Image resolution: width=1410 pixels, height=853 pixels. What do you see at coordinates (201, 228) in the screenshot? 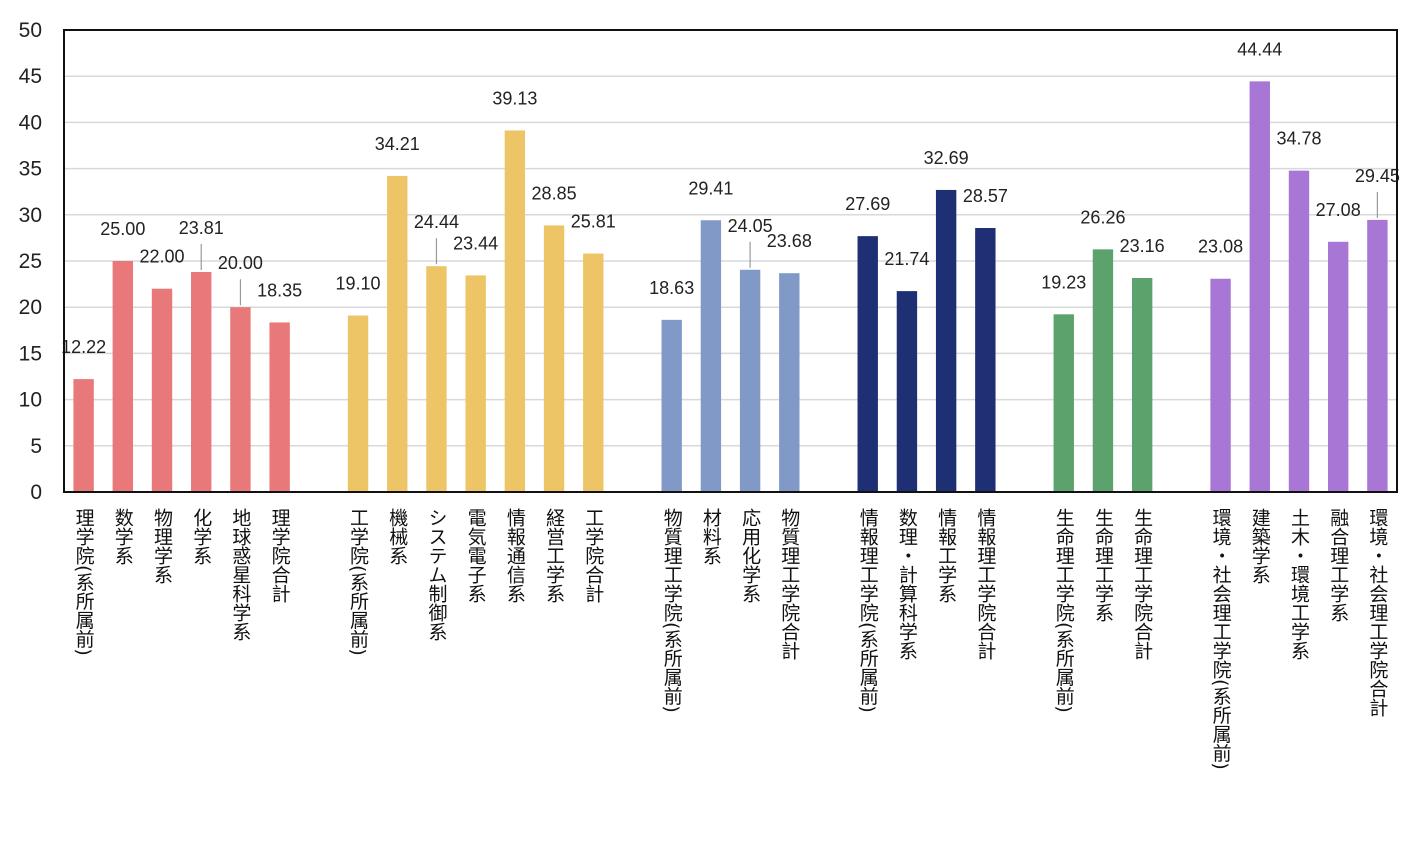
I see `data-label: 23.81` at bounding box center [201, 228].